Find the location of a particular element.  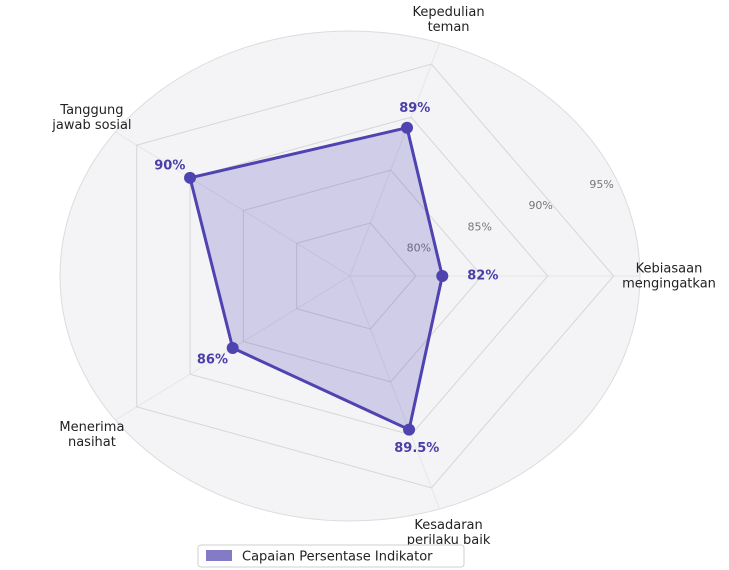

radial-tick-label: 95% is located at coordinates (601, 184).